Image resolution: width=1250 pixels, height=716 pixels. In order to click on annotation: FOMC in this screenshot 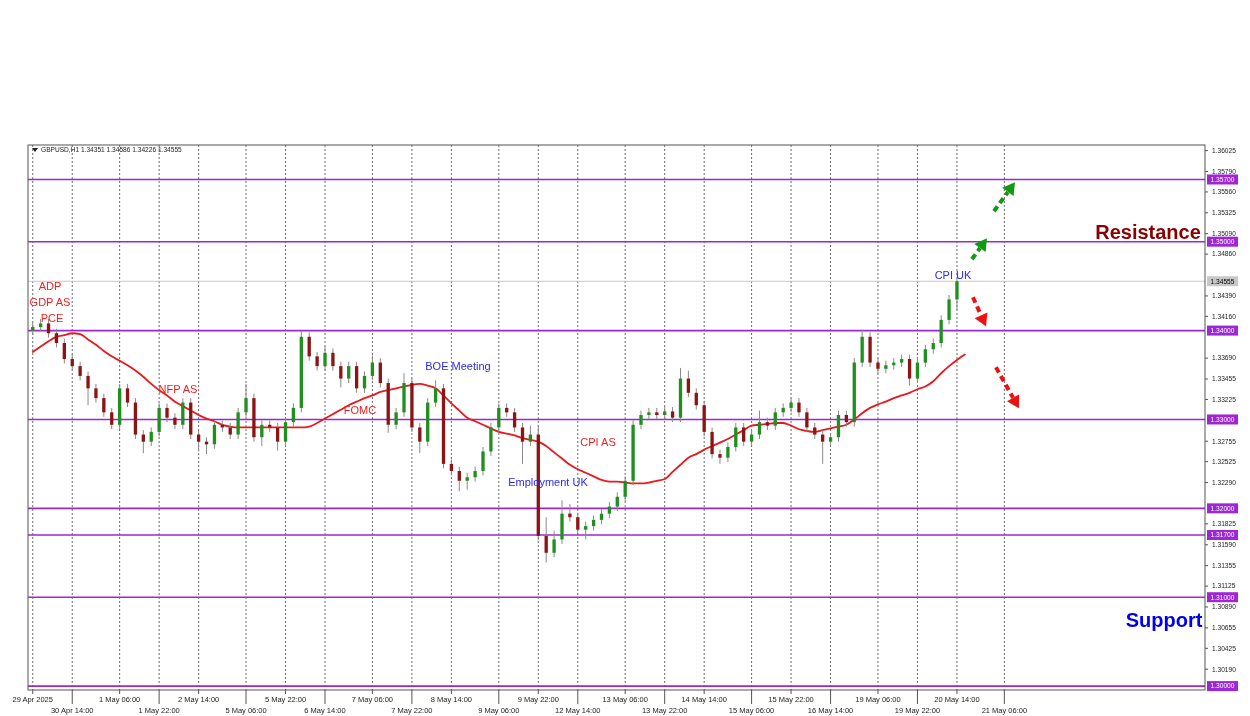, I will do `click(360, 409)`.